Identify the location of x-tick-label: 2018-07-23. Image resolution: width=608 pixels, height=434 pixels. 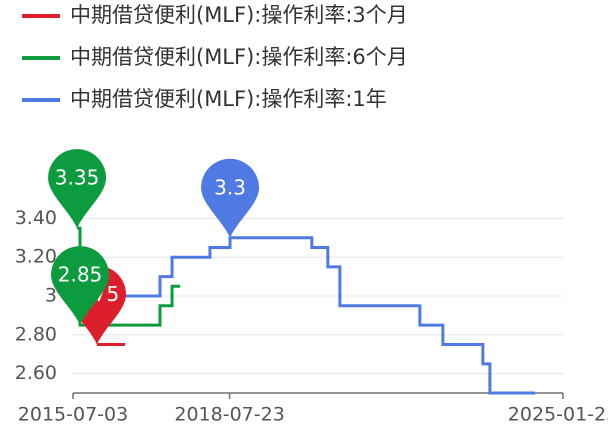
(229, 415).